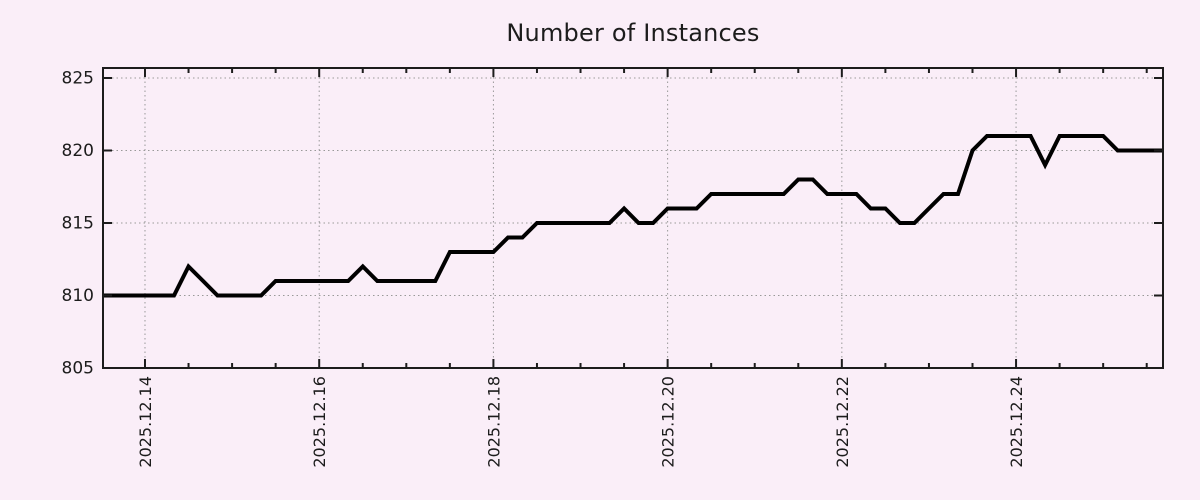  I want to click on x-axis-tick-label: 2025.12.24, so click(1016, 422).